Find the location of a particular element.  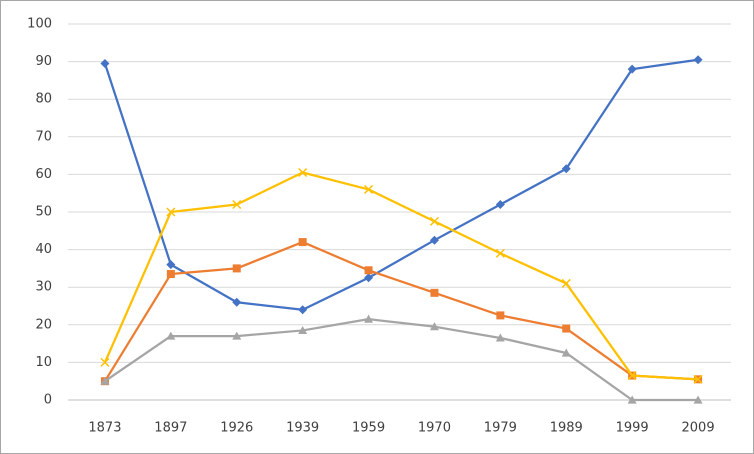

x-tick-label: 1970 is located at coordinates (434, 428).